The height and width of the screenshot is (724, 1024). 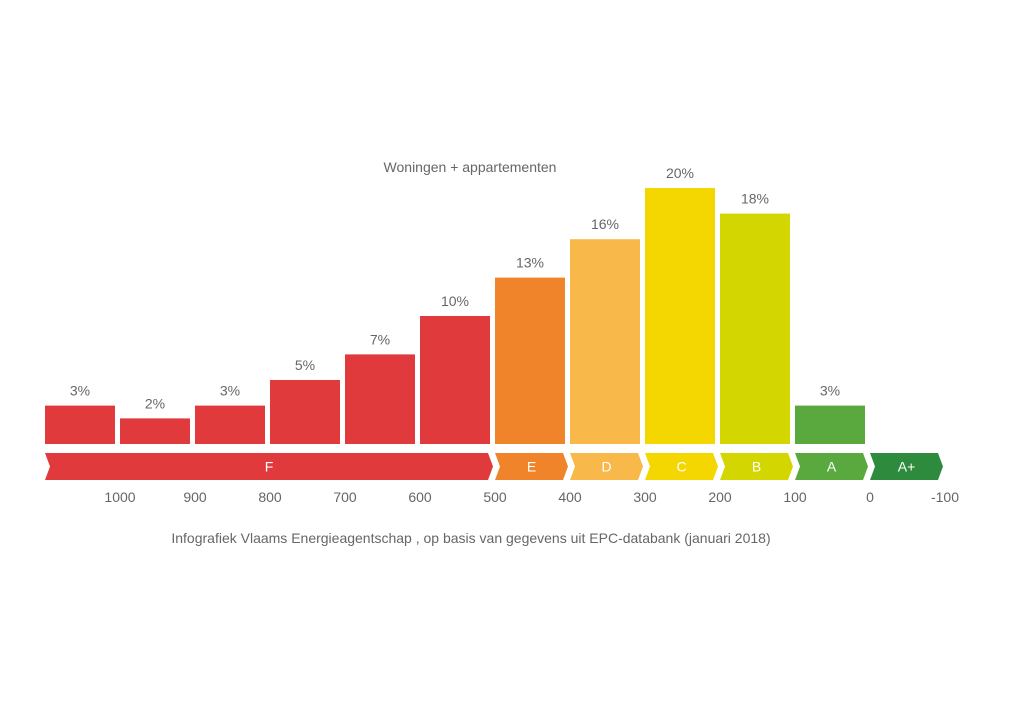 What do you see at coordinates (645, 497) in the screenshot?
I see `x-tick-label: 300` at bounding box center [645, 497].